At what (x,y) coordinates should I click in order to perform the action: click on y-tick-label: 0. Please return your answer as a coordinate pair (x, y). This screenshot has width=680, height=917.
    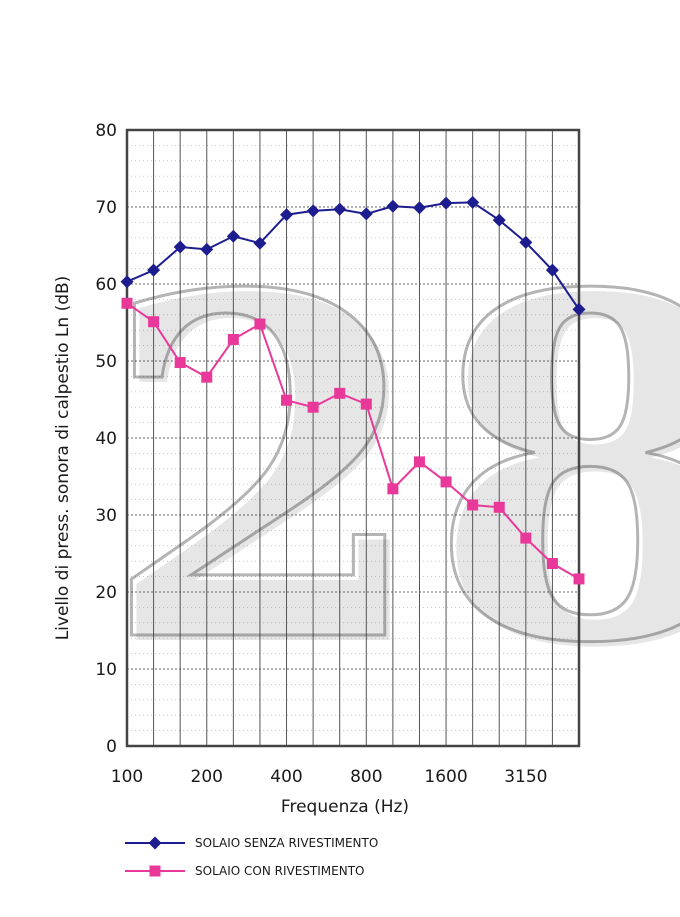
    Looking at the image, I should click on (111, 747).